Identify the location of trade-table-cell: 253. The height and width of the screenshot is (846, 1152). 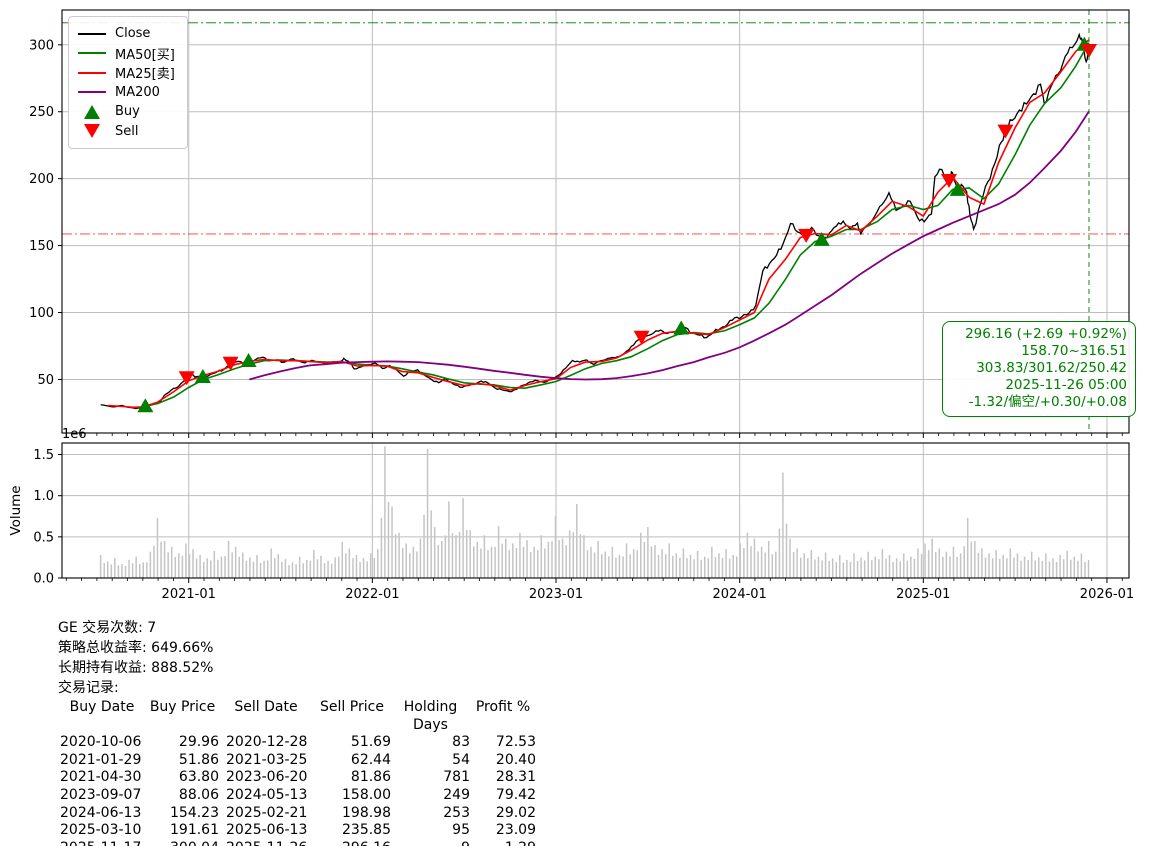
(456, 812).